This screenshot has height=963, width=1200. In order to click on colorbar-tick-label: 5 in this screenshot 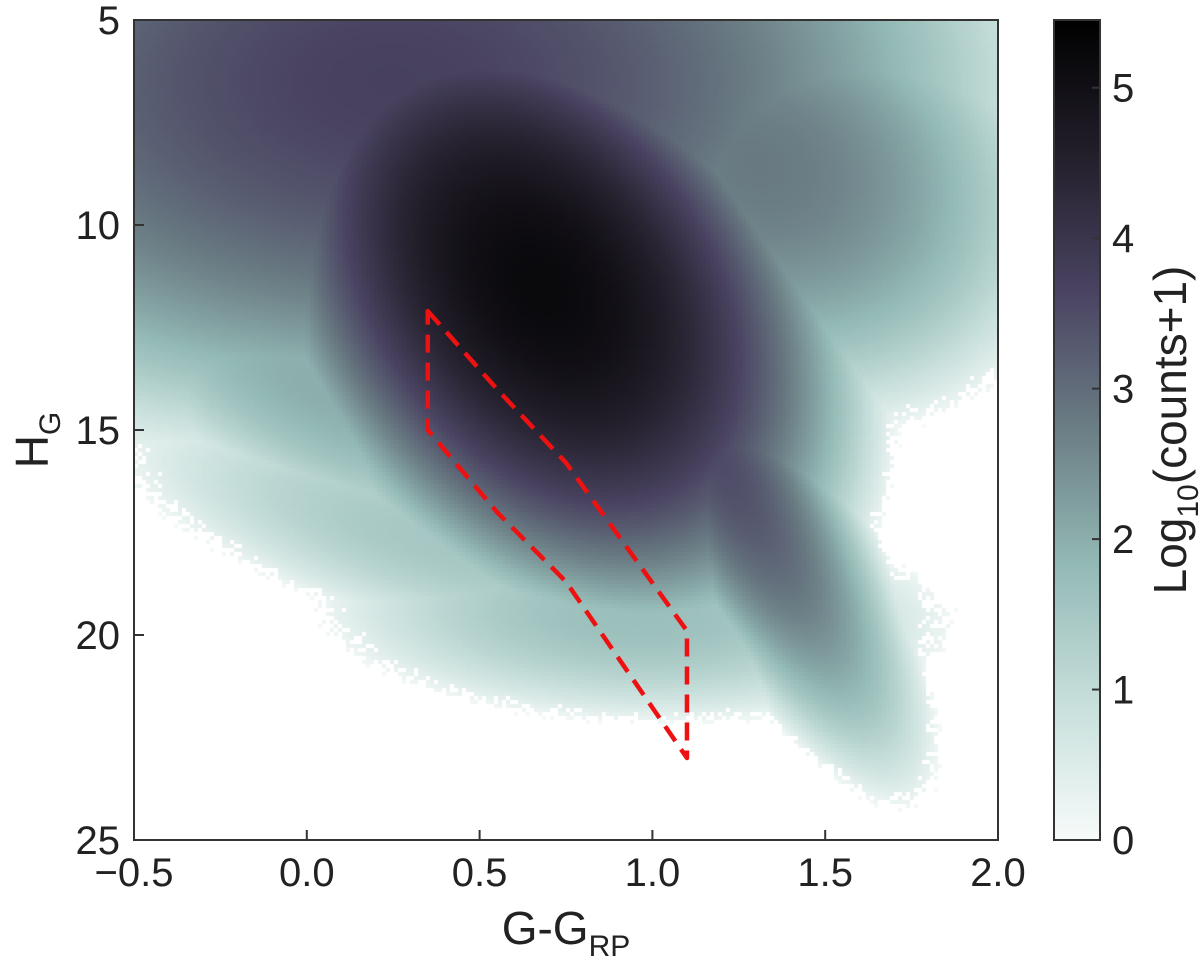, I will do `click(1123, 89)`.